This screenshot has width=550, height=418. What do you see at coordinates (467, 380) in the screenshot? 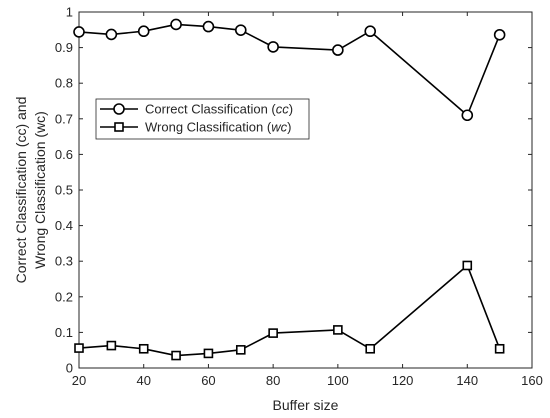
I see `x-tick-label: 140` at bounding box center [467, 380].